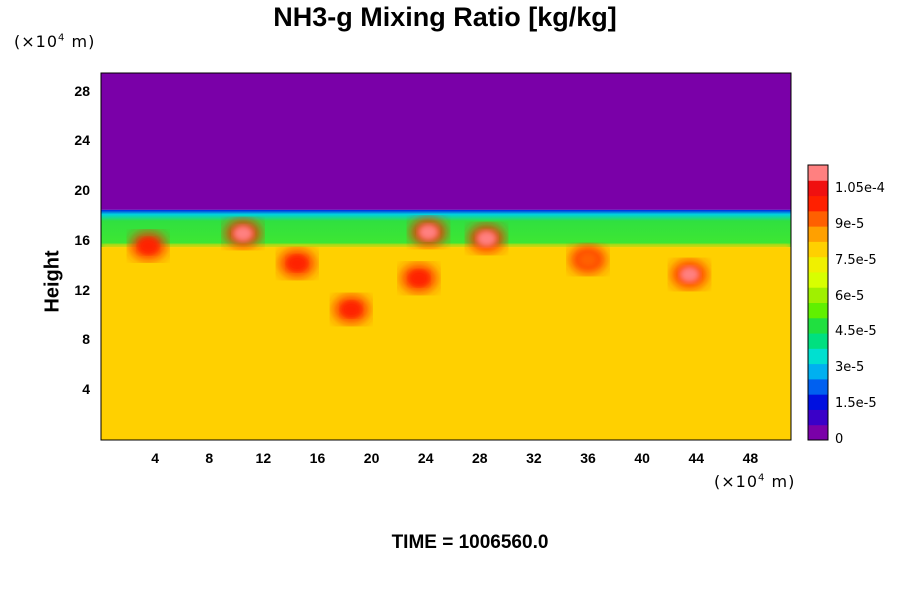 The image size is (900, 600). I want to click on x-tick-label: 48, so click(750, 458).